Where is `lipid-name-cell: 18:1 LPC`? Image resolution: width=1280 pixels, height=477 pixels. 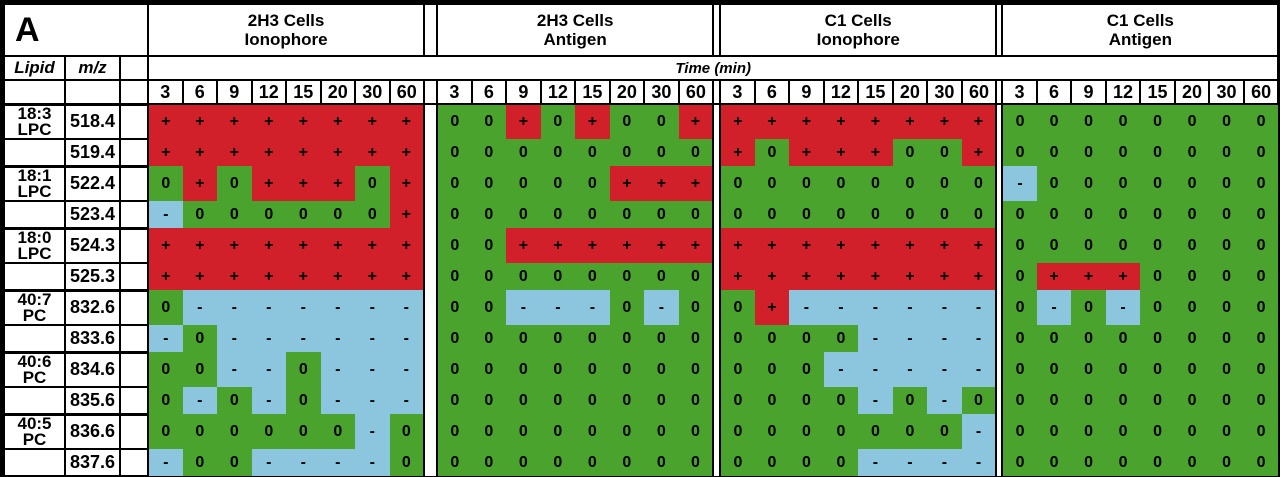 lipid-name-cell: 18:1 LPC is located at coordinates (34, 183).